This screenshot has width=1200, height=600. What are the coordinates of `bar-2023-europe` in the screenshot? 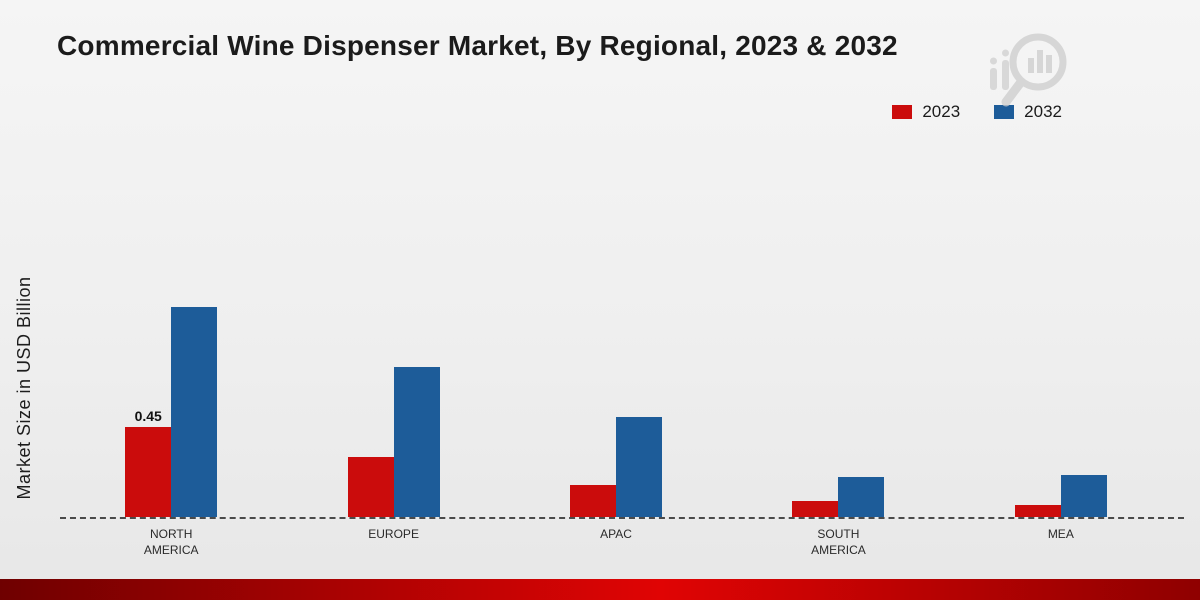 It's located at (370, 487).